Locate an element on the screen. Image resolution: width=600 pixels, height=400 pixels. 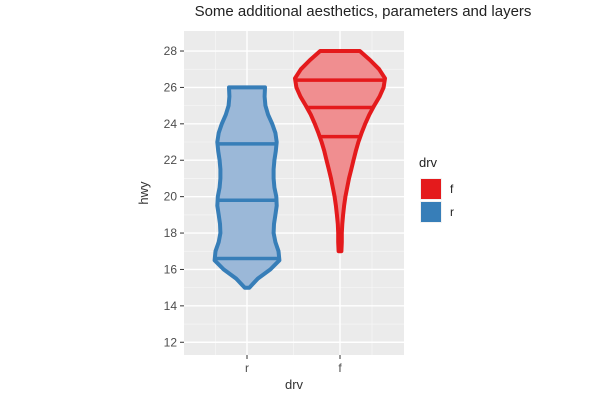
legend-swatch-f is located at coordinates (431, 189).